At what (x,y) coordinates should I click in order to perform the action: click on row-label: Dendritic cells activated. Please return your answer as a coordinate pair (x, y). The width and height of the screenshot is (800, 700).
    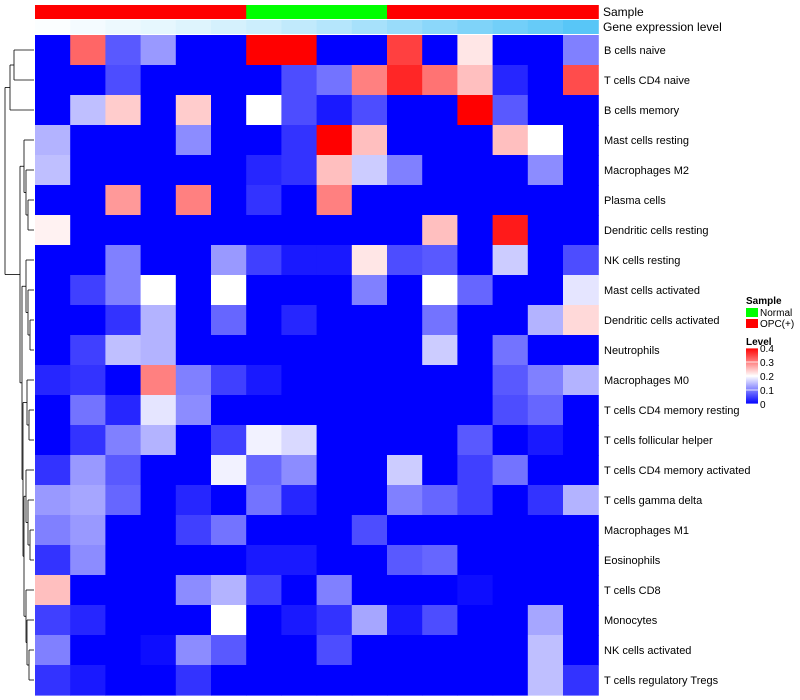
    Looking at the image, I should click on (662, 321).